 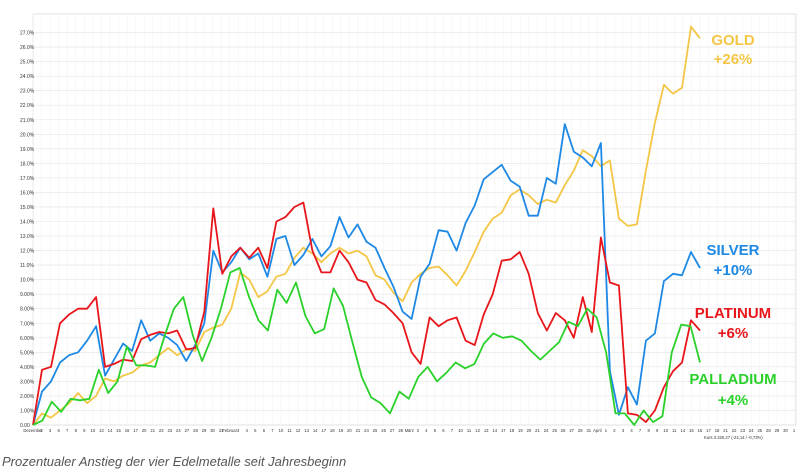 What do you see at coordinates (27, 411) in the screenshot?
I see `y-tick-label: 1.00%` at bounding box center [27, 411].